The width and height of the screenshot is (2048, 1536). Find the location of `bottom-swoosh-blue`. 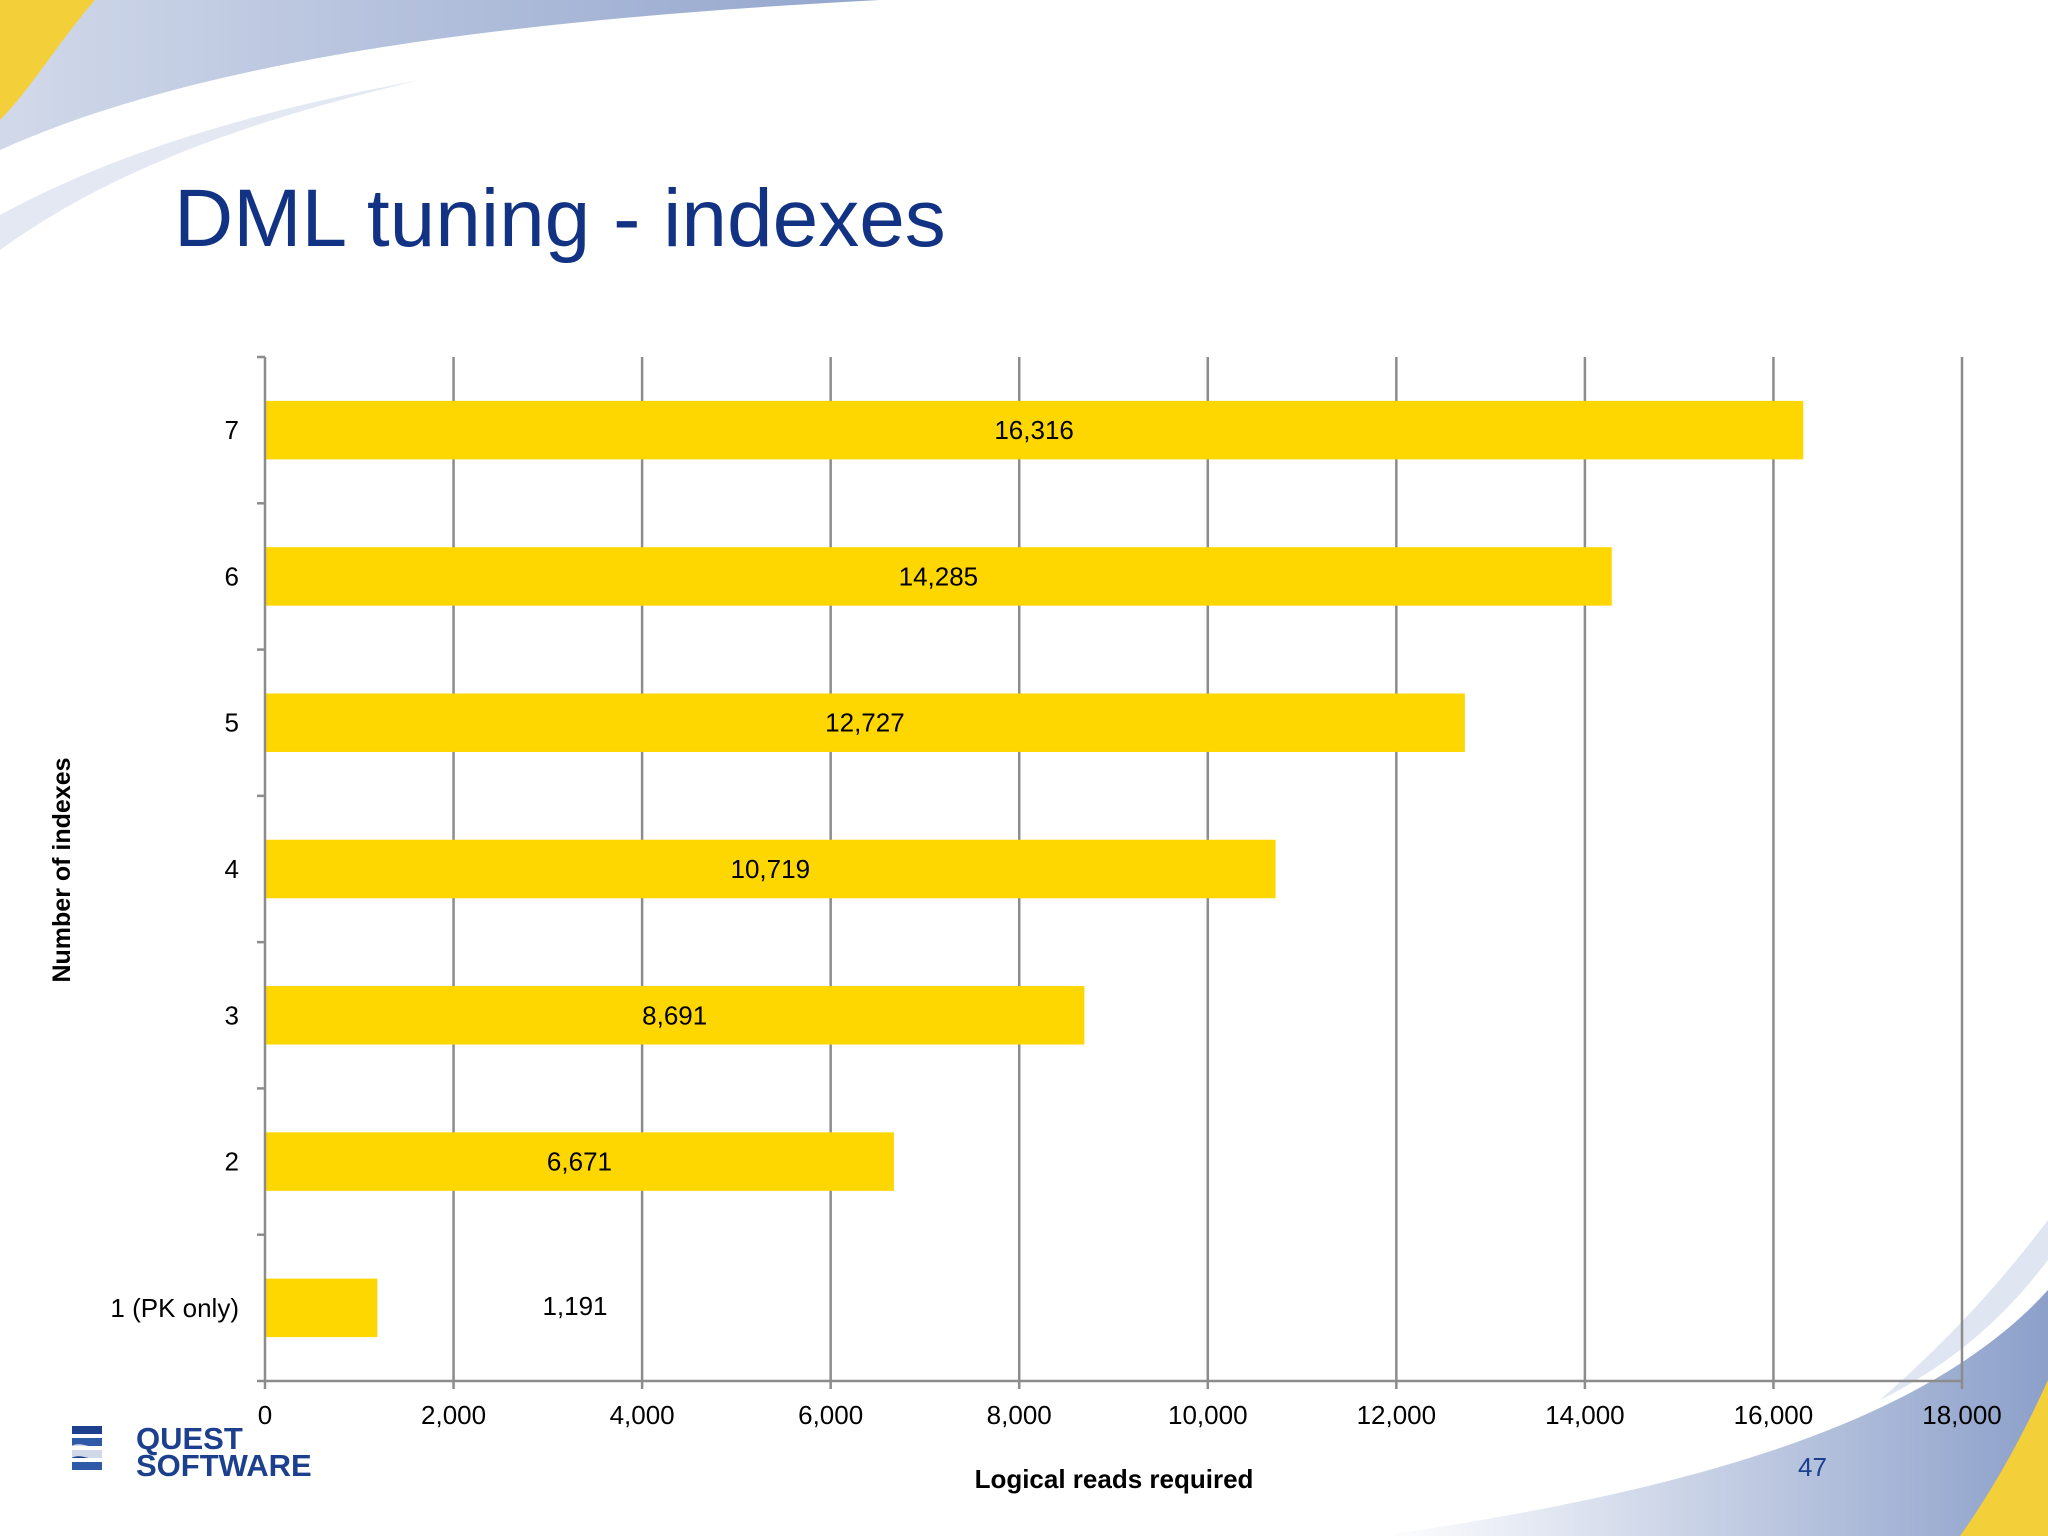

bottom-swoosh-blue is located at coordinates (1714, 1413).